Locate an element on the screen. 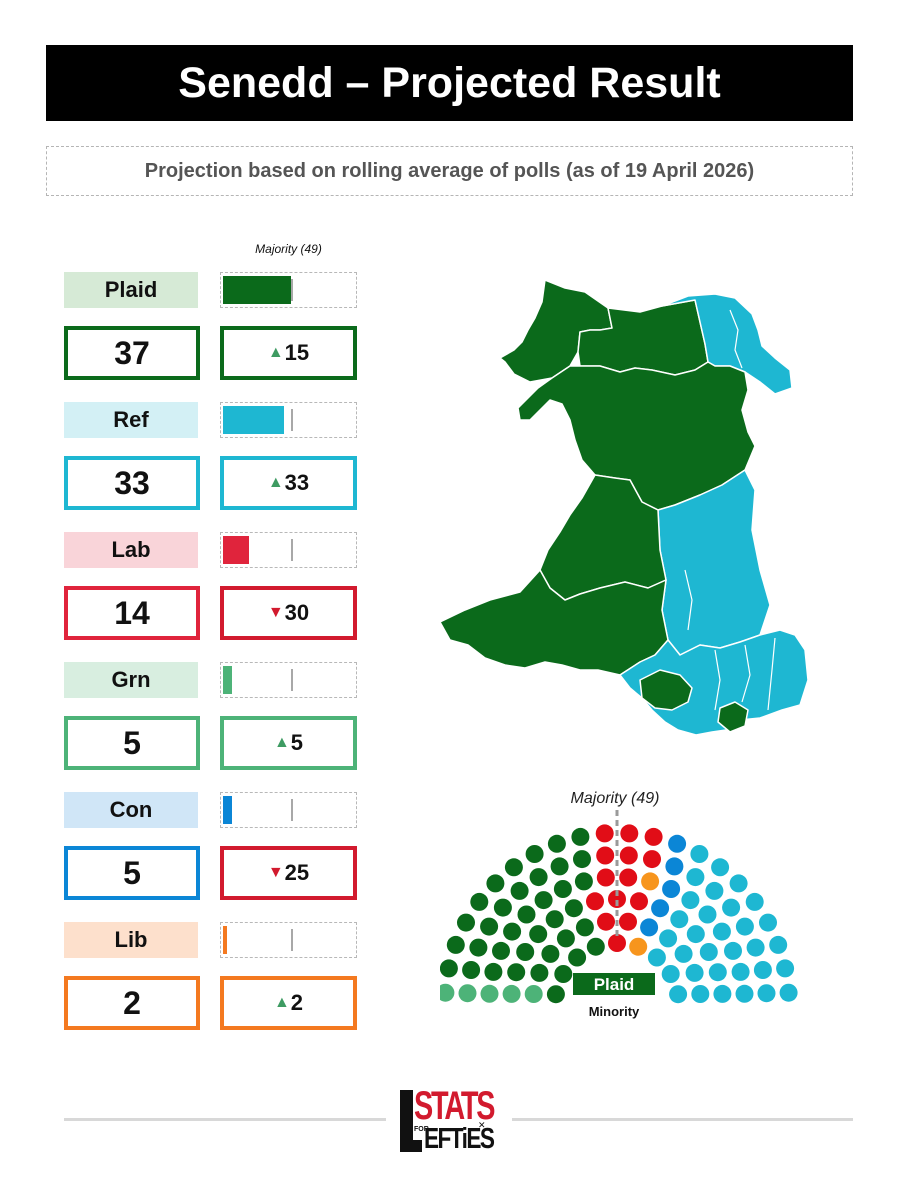 The height and width of the screenshot is (1200, 898). party-label: Lab is located at coordinates (131, 550).